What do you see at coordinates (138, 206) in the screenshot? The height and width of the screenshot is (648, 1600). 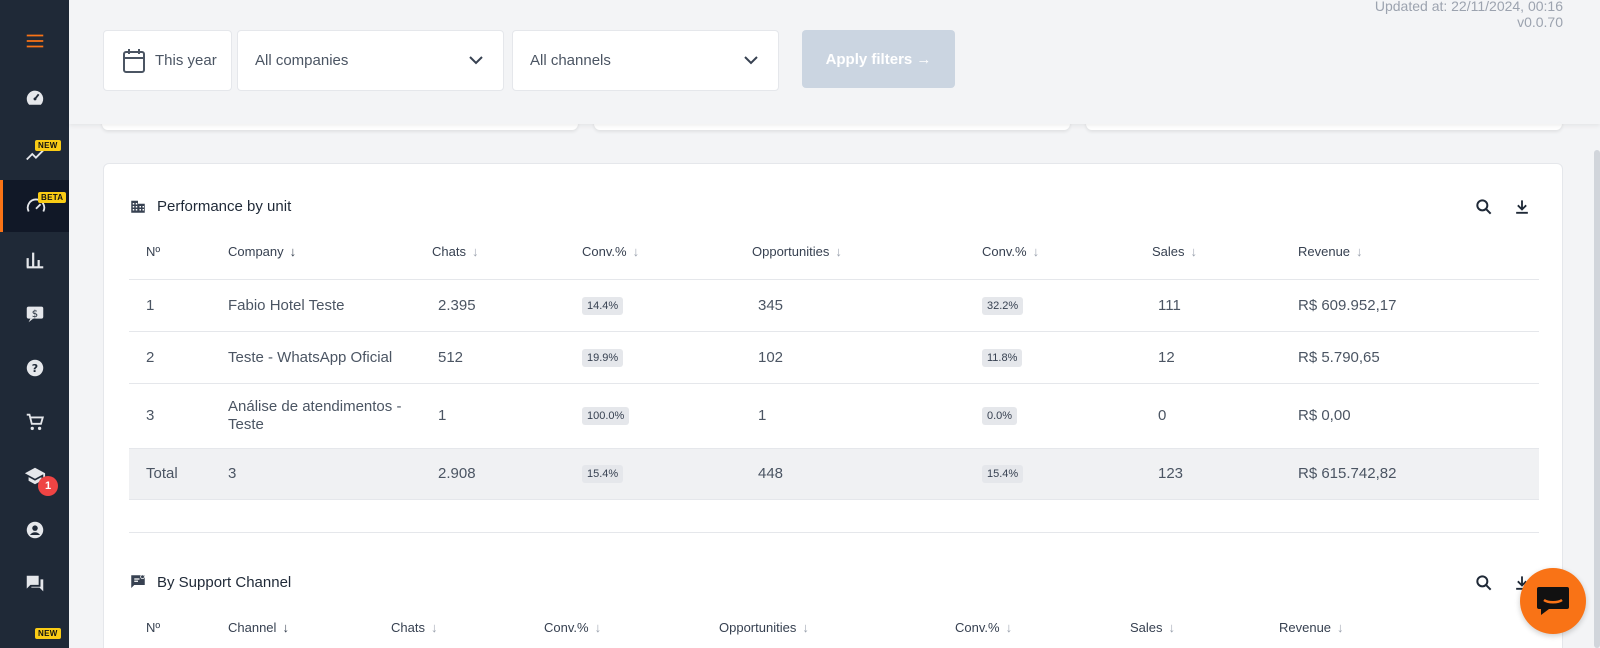 I see `building-icon` at bounding box center [138, 206].